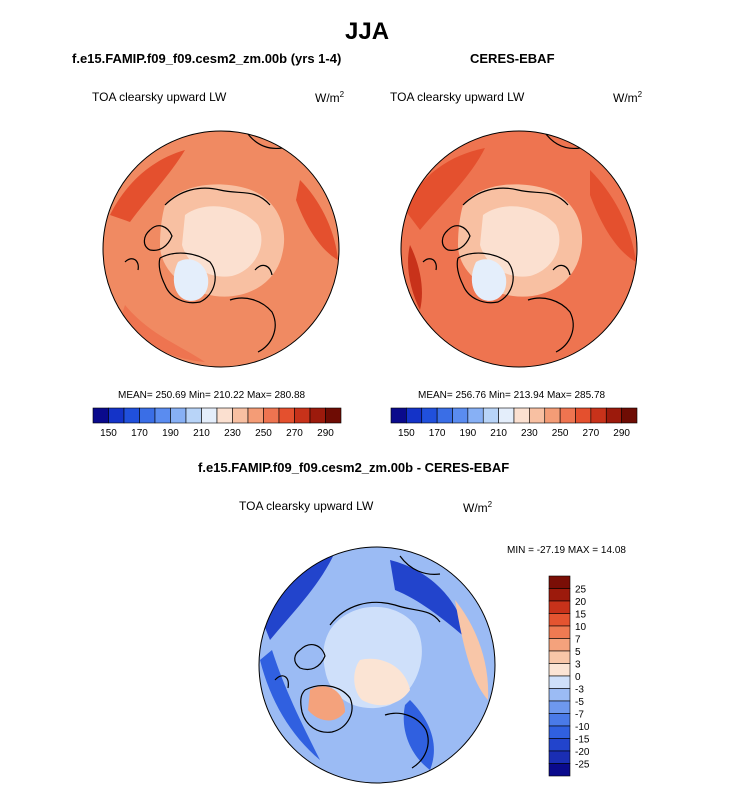 The image size is (733, 788). Describe the element at coordinates (478, 507) in the screenshot. I see `diff-units-label: W/m2` at that location.